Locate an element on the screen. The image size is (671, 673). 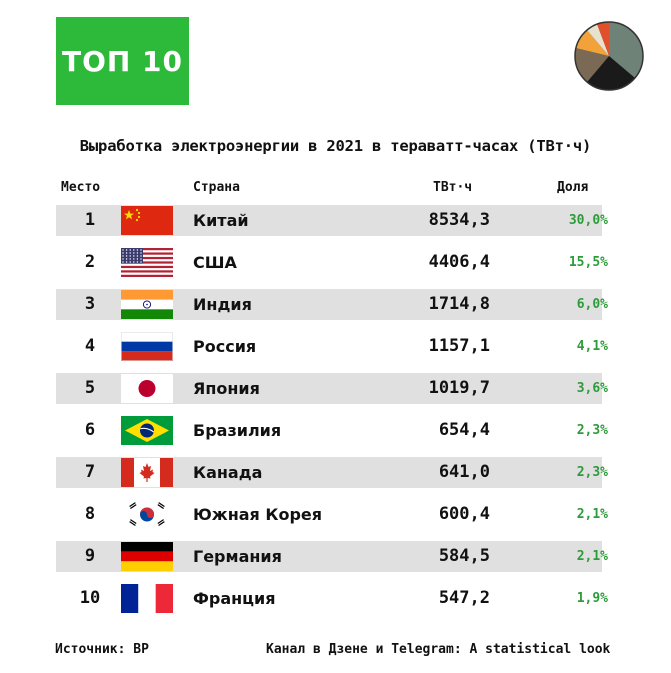
canada-flag-icon is located at coordinates (147, 472).